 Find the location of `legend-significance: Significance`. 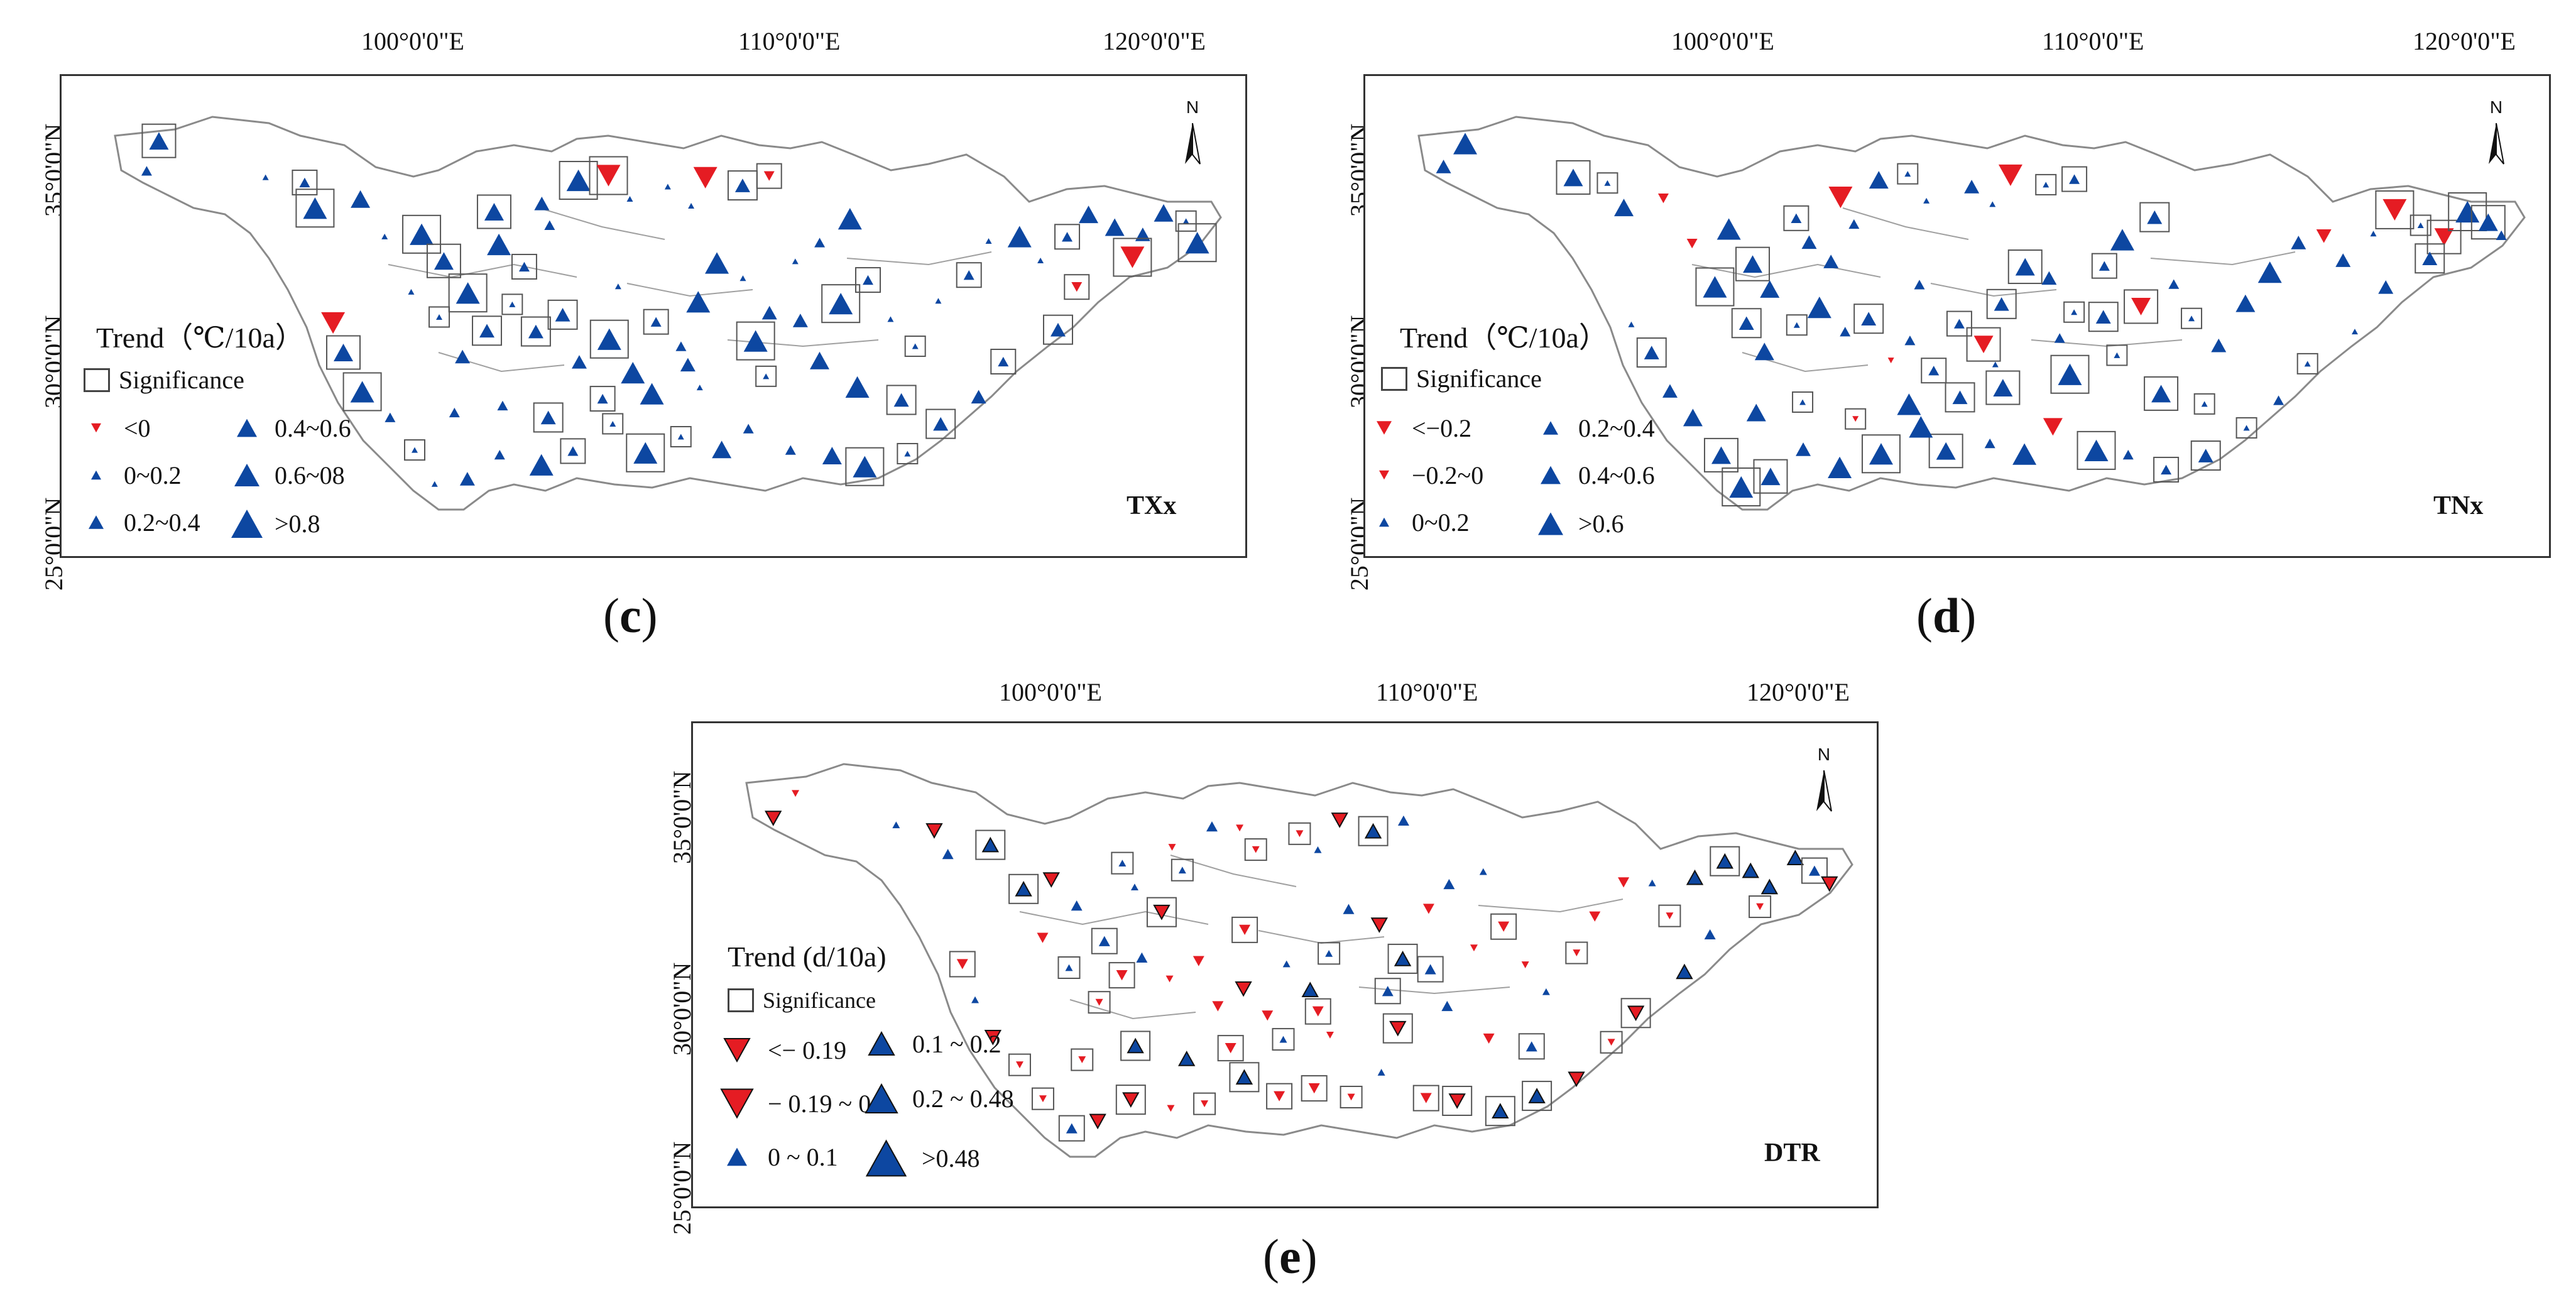

legend-significance: Significance is located at coordinates (1461, 378).